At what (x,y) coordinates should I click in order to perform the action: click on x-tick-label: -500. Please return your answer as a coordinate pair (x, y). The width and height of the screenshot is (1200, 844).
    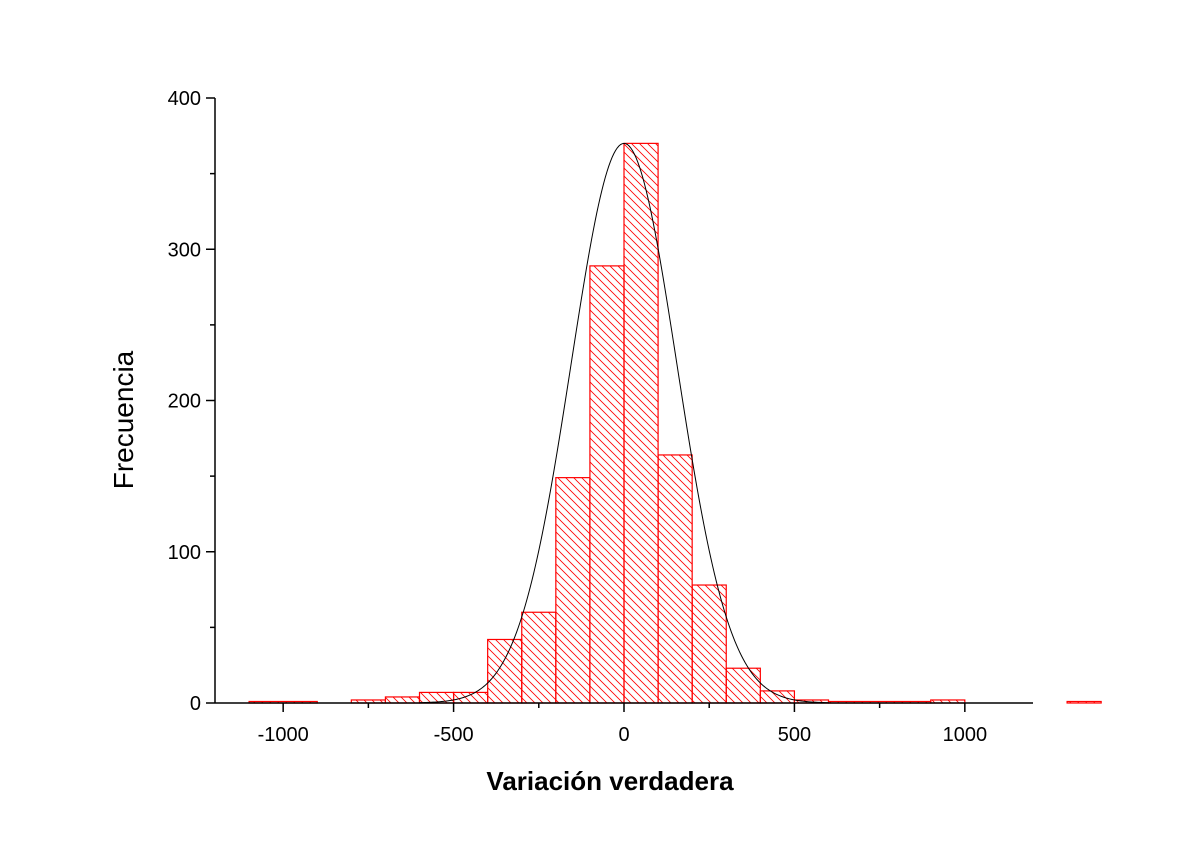
    Looking at the image, I should click on (454, 735).